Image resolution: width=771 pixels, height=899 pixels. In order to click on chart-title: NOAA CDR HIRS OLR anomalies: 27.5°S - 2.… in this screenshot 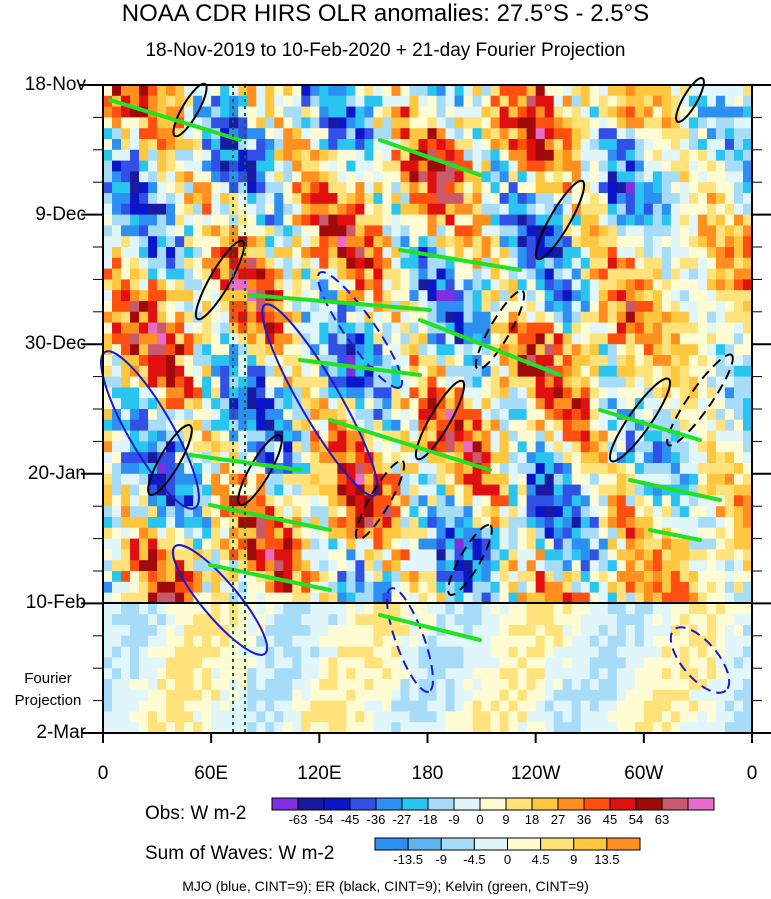, I will do `click(385, 13)`.